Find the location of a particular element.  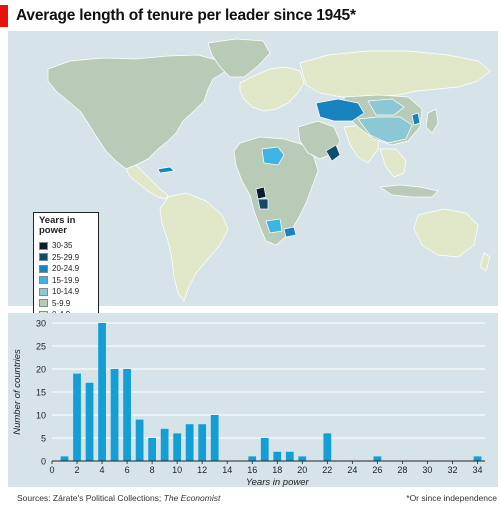

country-zimbabwe is located at coordinates (290, 232).